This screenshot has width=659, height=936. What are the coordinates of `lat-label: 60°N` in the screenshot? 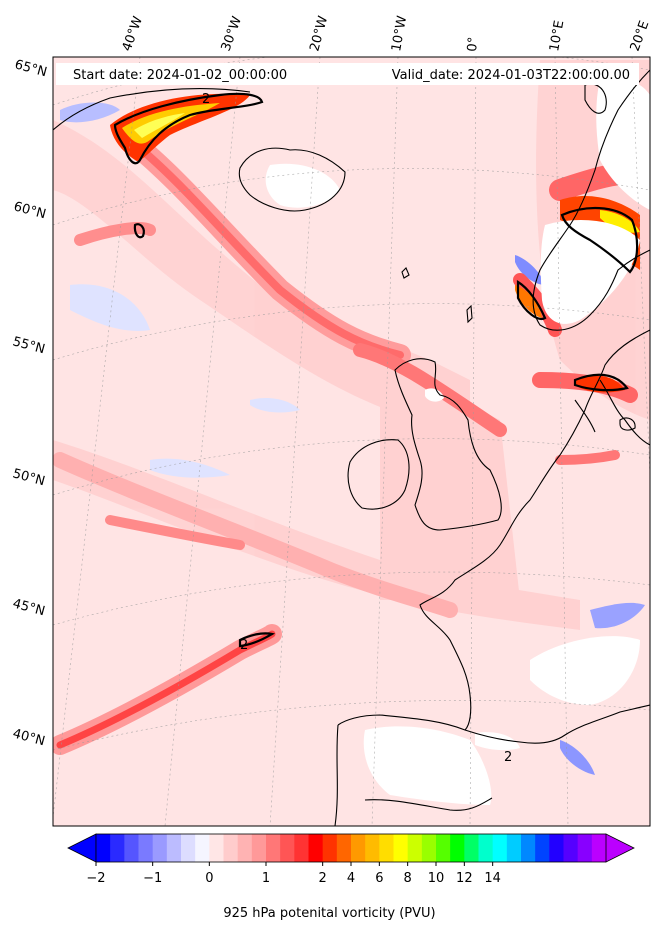 It's located at (30, 210).